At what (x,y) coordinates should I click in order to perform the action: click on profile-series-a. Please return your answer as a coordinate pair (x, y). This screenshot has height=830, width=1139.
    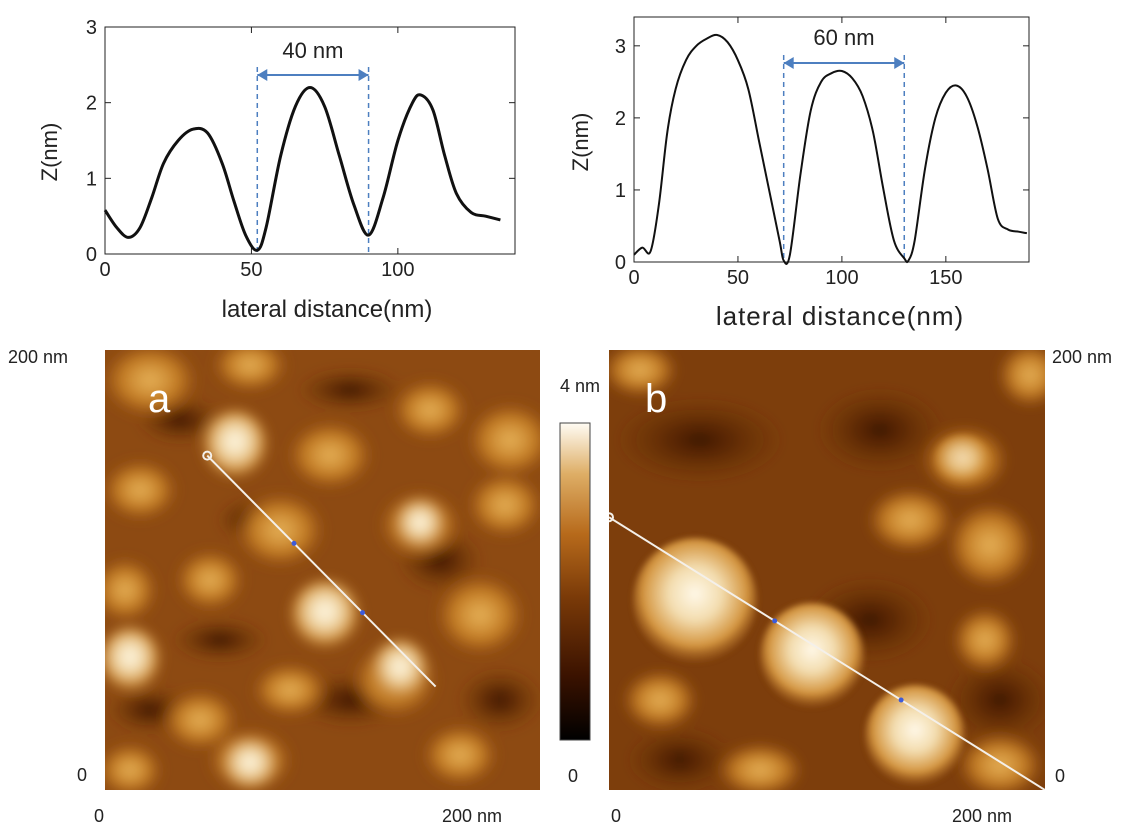
    Looking at the image, I should click on (302, 169).